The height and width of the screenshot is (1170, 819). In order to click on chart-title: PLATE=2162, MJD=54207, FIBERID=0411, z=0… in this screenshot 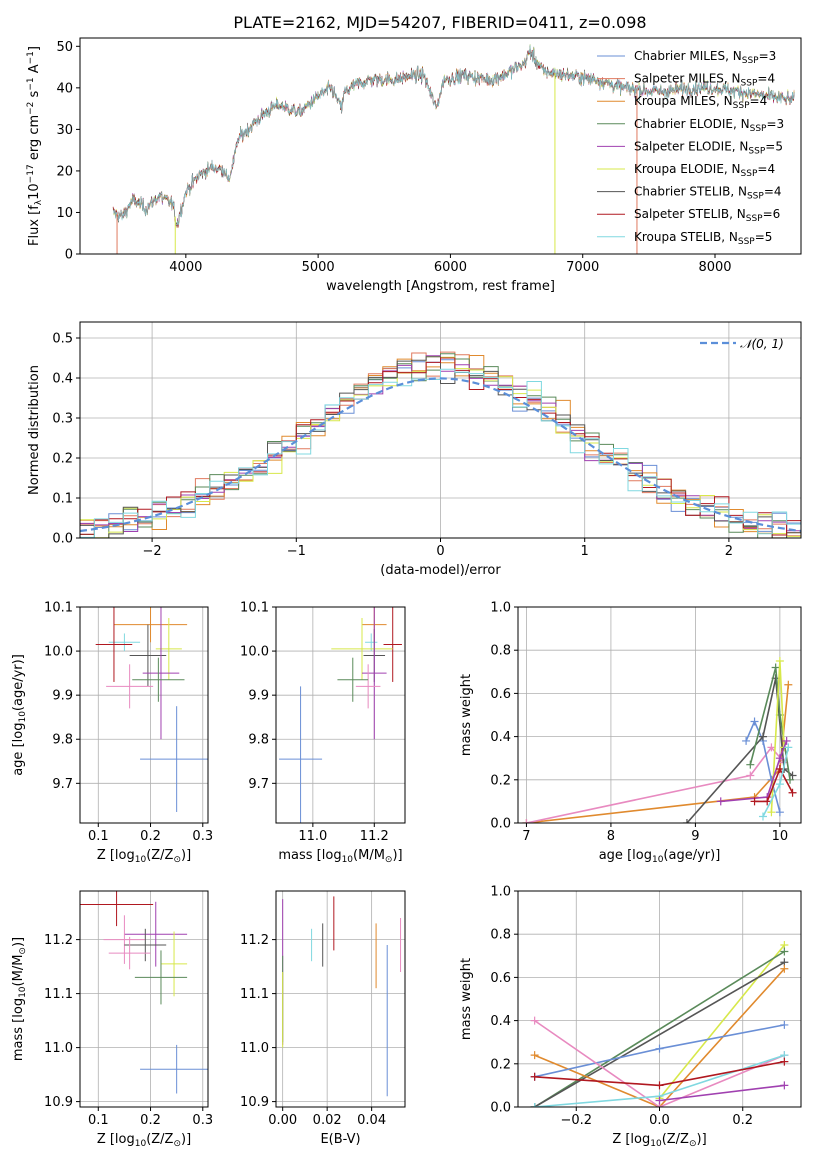, I will do `click(439, 22)`.